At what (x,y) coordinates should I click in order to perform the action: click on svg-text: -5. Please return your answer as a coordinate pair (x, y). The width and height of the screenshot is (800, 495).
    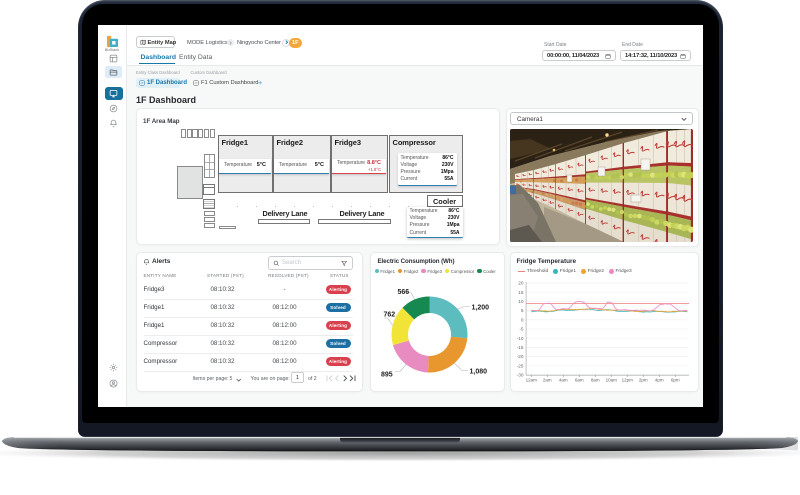
    Looking at the image, I should click on (521, 328).